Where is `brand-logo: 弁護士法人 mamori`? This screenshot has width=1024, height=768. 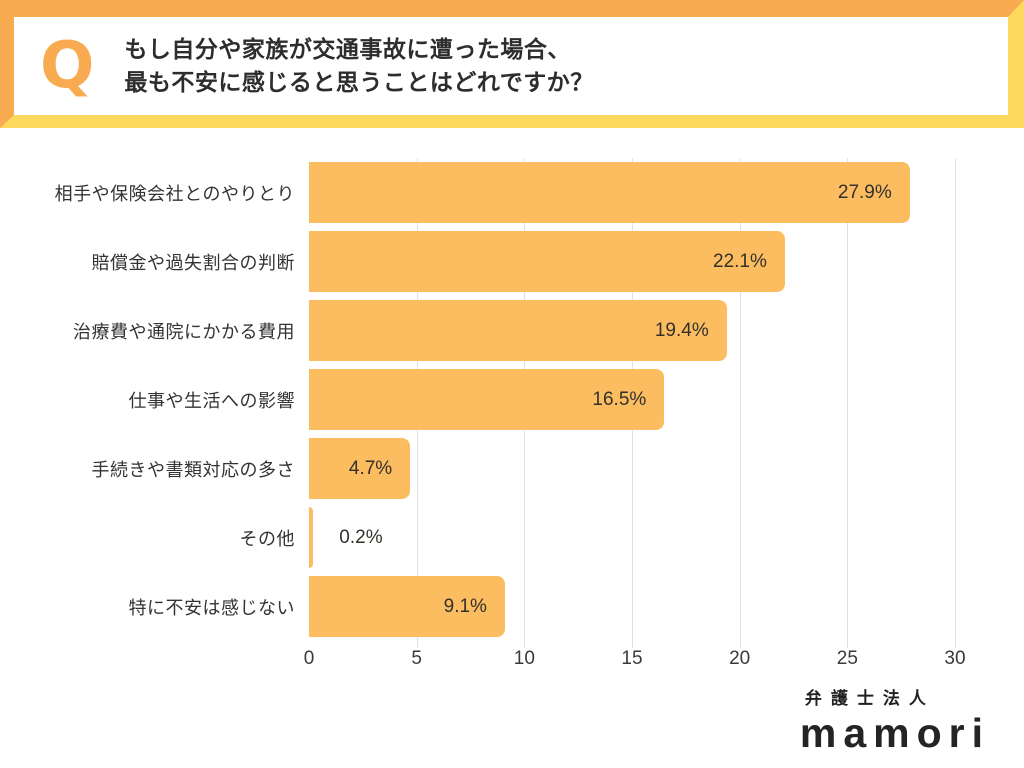
brand-logo: 弁護士法人 mamori is located at coordinates (895, 720).